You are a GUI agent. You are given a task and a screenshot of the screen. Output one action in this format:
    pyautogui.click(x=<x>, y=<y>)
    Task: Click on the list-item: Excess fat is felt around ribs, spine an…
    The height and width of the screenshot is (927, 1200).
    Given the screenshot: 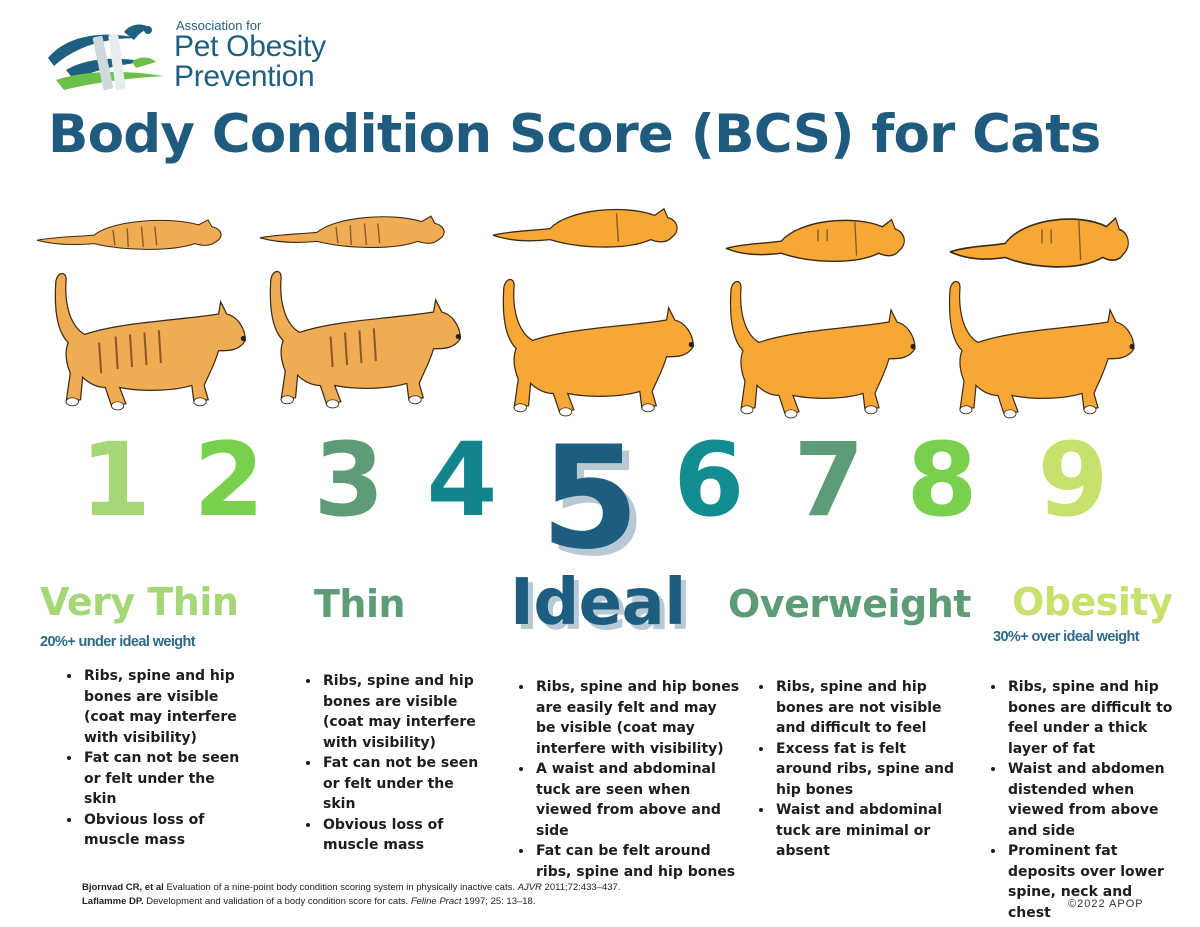 What is the action you would take?
    pyautogui.click(x=869, y=770)
    